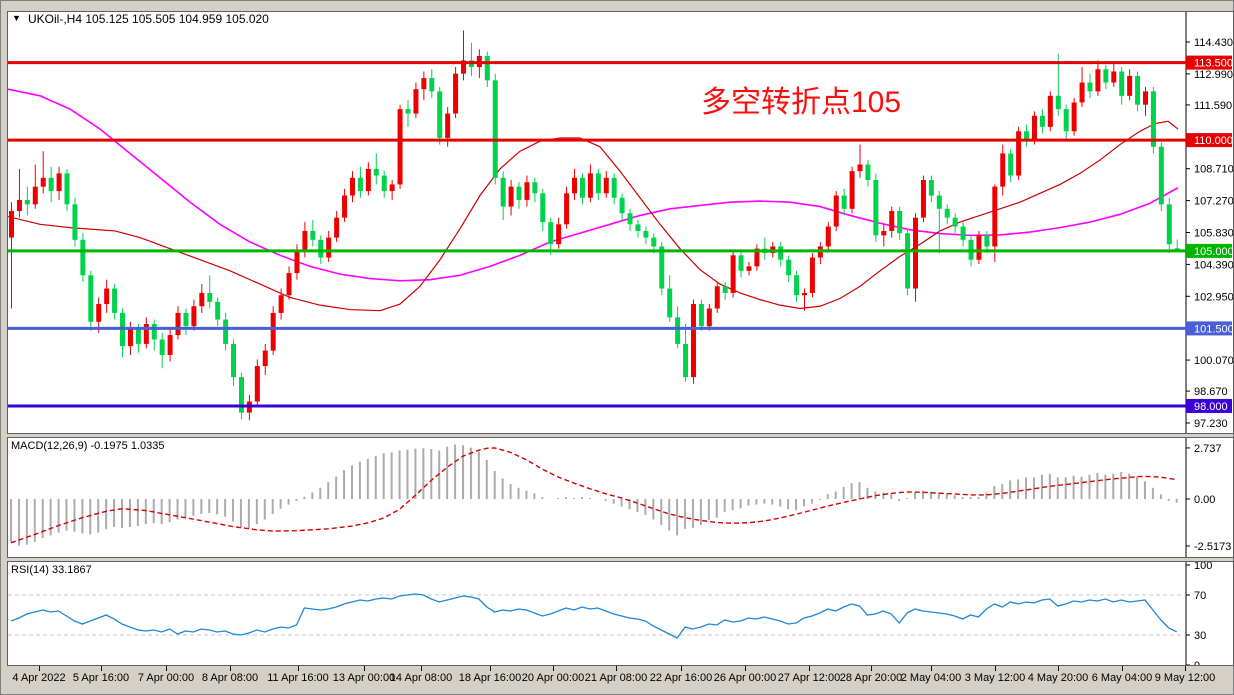  What do you see at coordinates (1213, 202) in the screenshot?
I see `price-tick-label: 107.270` at bounding box center [1213, 202].